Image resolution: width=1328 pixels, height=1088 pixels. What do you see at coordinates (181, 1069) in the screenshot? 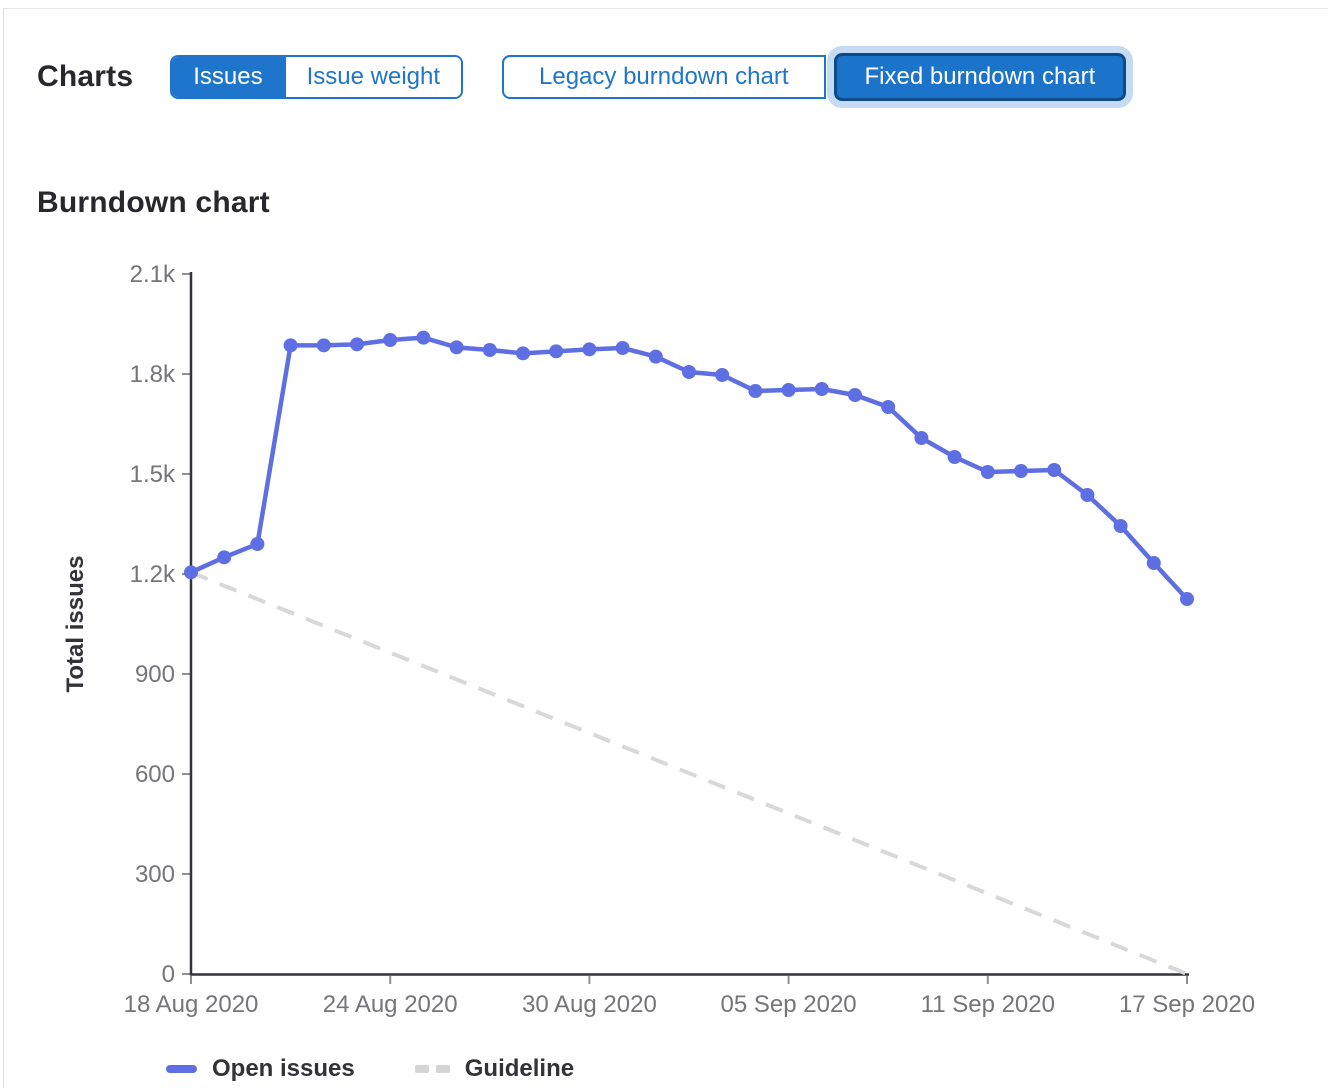
I see `open-issues-line-swatch-icon` at bounding box center [181, 1069].